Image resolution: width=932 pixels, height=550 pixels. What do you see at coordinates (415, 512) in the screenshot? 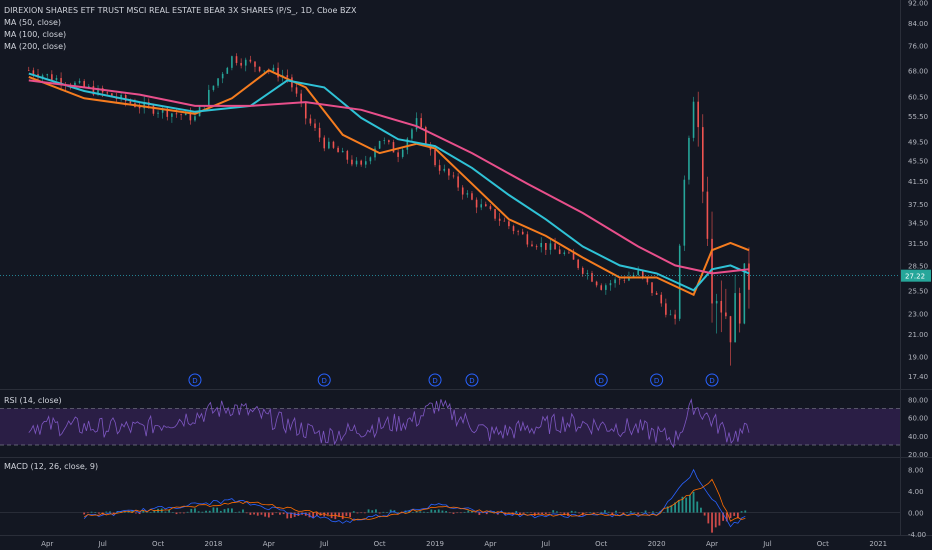
I see `macd-histogram` at bounding box center [415, 512].